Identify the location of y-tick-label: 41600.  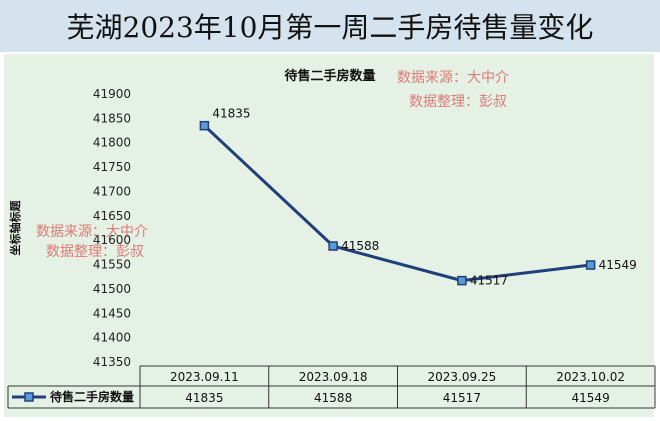
(112, 240).